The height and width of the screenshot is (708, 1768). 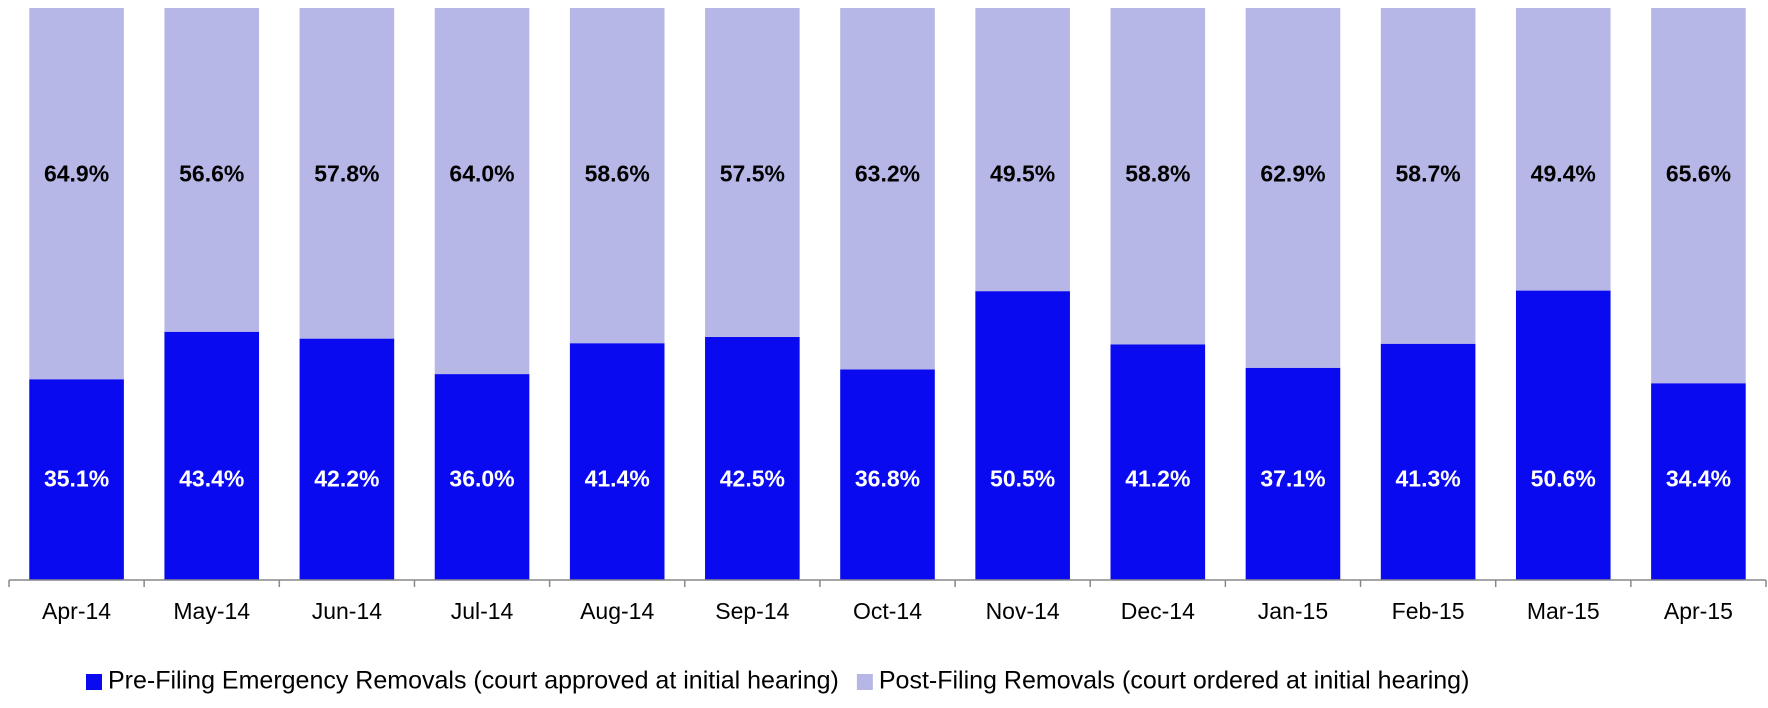 What do you see at coordinates (481, 174) in the screenshot?
I see `value-label: 64.0%` at bounding box center [481, 174].